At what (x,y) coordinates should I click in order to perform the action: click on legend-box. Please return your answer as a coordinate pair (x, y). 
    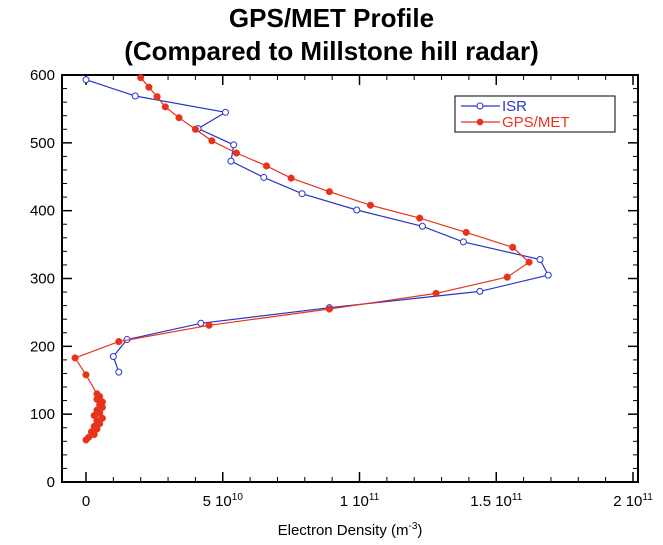
    Looking at the image, I should click on (535, 114).